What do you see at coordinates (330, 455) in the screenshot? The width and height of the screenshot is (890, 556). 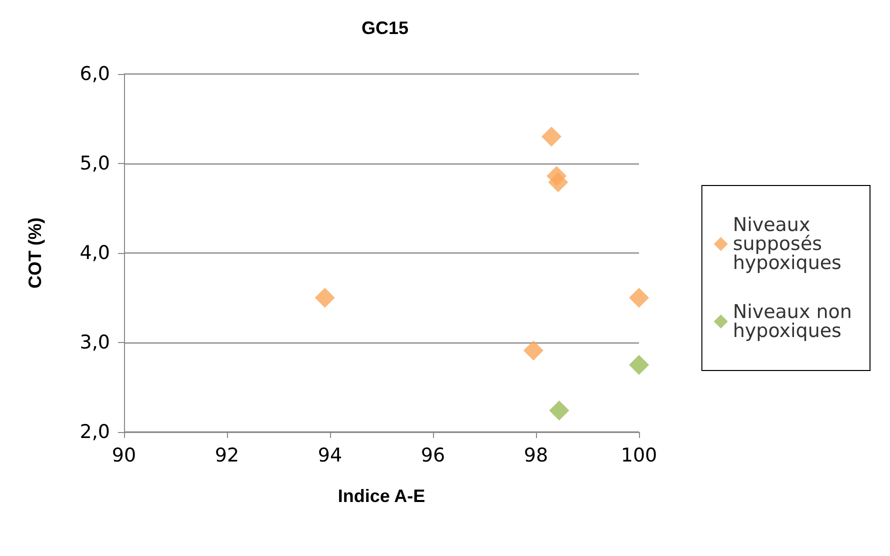 I see `x-tick-label: 94` at bounding box center [330, 455].